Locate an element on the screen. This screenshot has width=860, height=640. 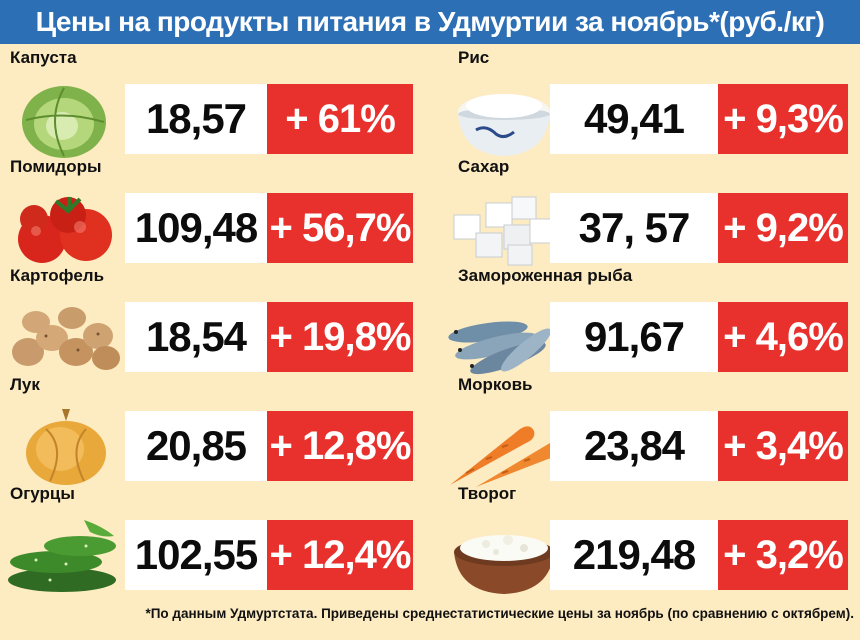
price-box: 49,41 is located at coordinates (634, 119).